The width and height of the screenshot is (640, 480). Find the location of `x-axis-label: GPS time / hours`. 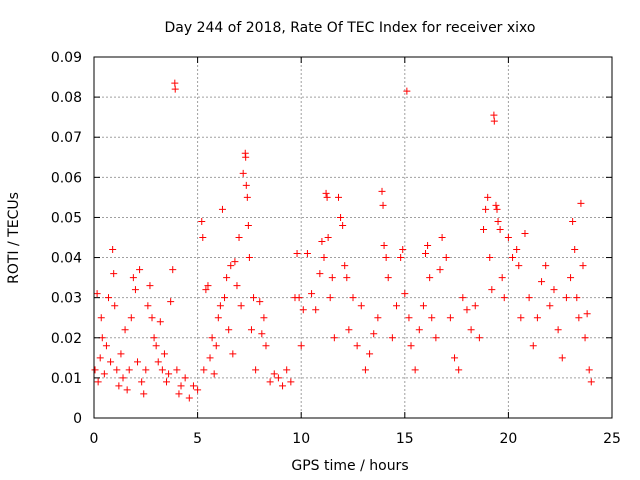

x-axis-label: GPS time / hours is located at coordinates (349, 466).